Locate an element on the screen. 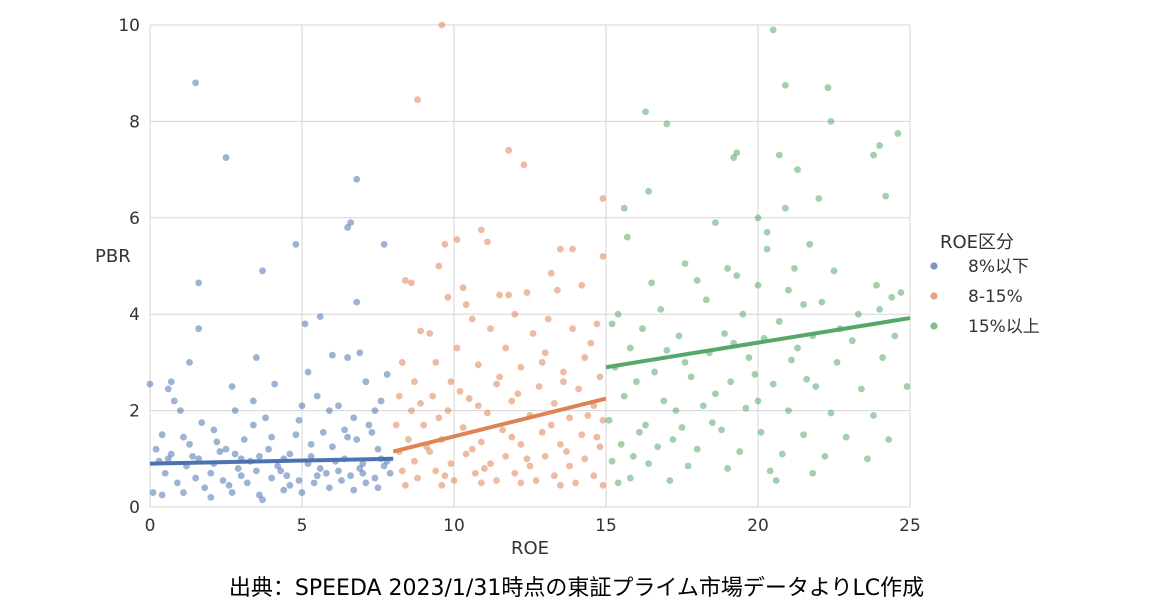 The height and width of the screenshot is (608, 1153). legend-label: 15%以上 is located at coordinates (1004, 327).